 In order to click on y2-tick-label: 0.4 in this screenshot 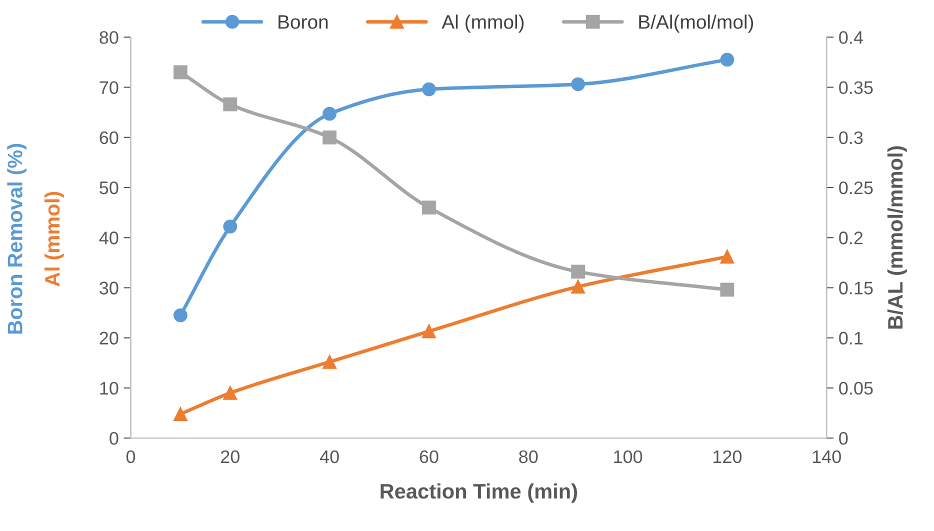, I will do `click(851, 37)`.